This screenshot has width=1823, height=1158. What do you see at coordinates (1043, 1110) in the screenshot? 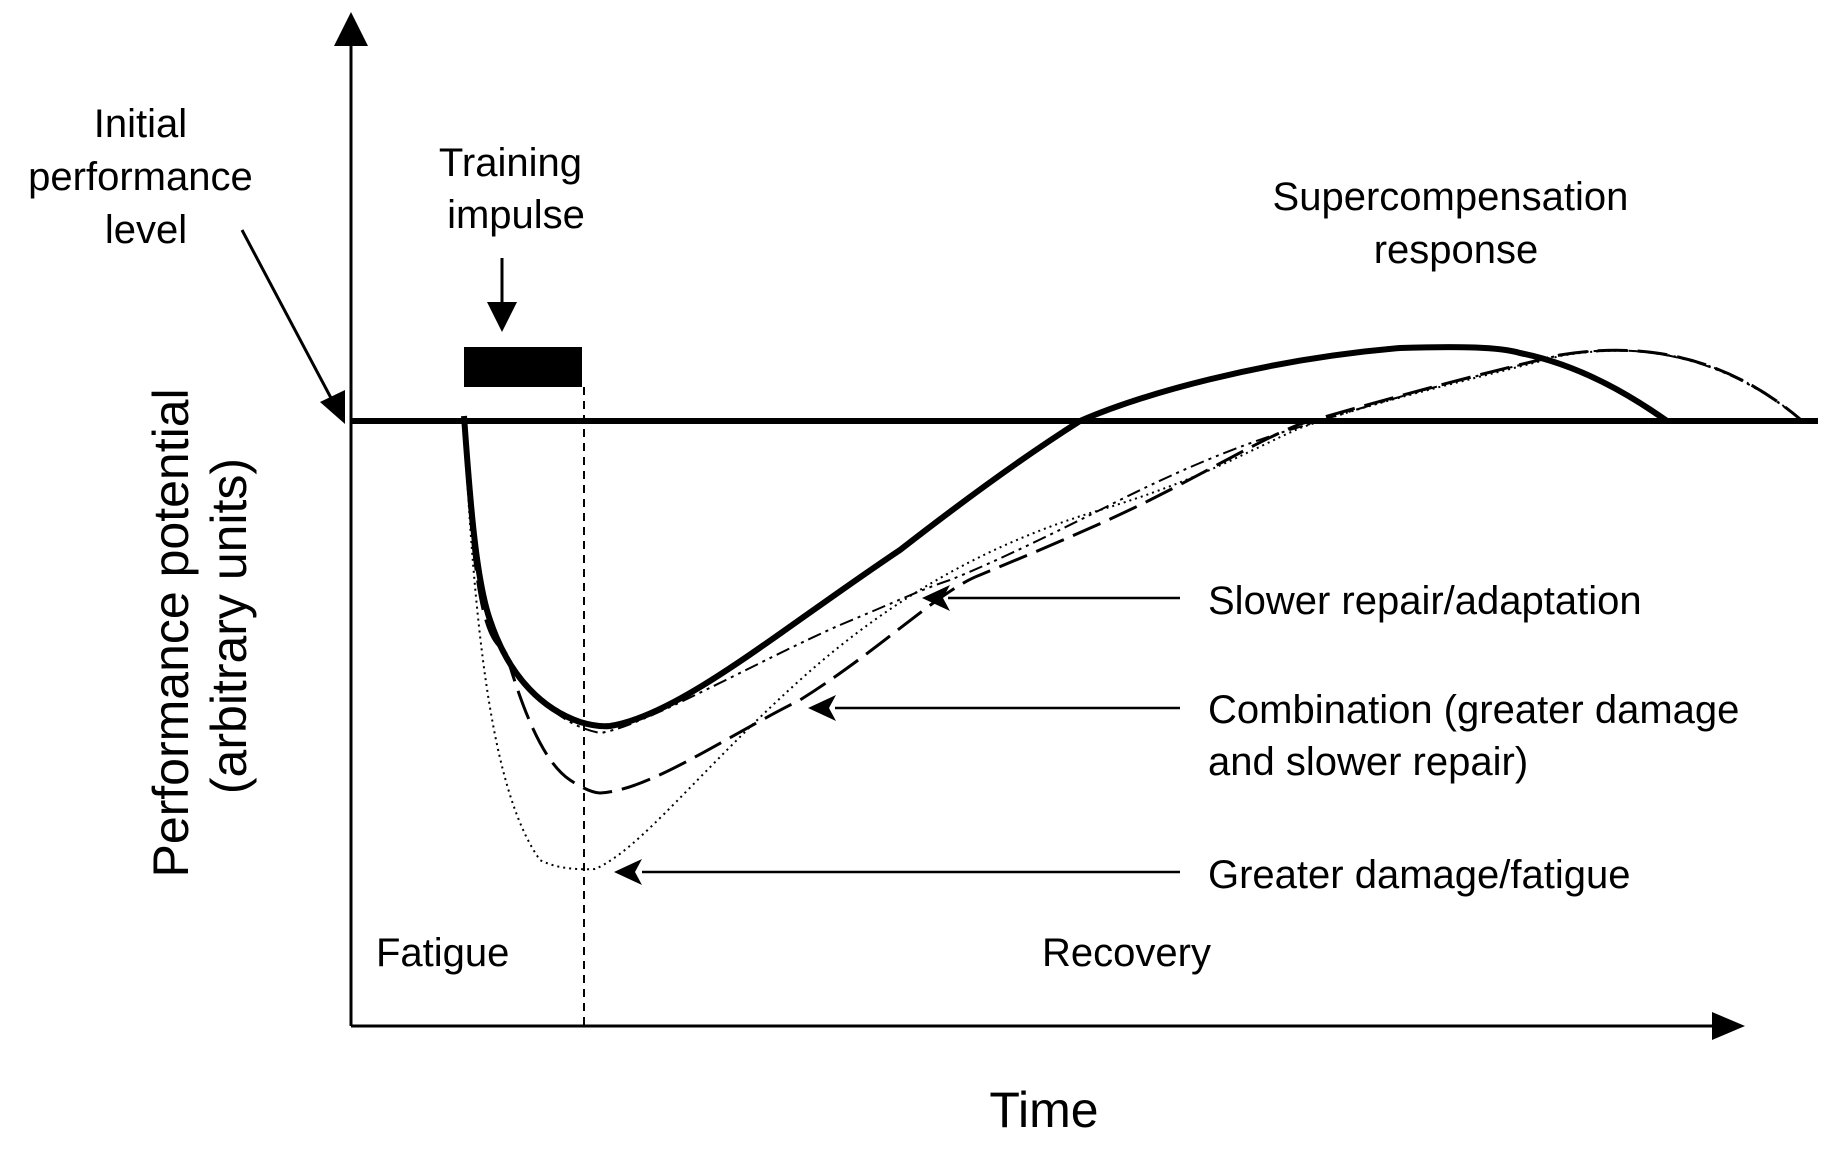
I see `x-axis-title: Time` at bounding box center [1043, 1110].